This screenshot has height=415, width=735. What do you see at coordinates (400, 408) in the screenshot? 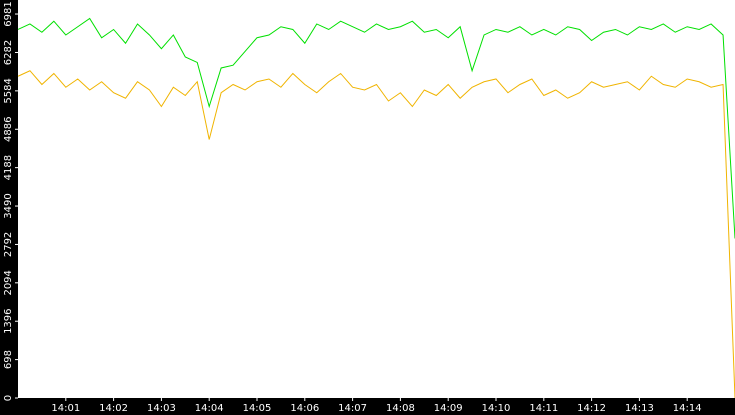
I see `x-tick-label: 14:08` at bounding box center [400, 408].